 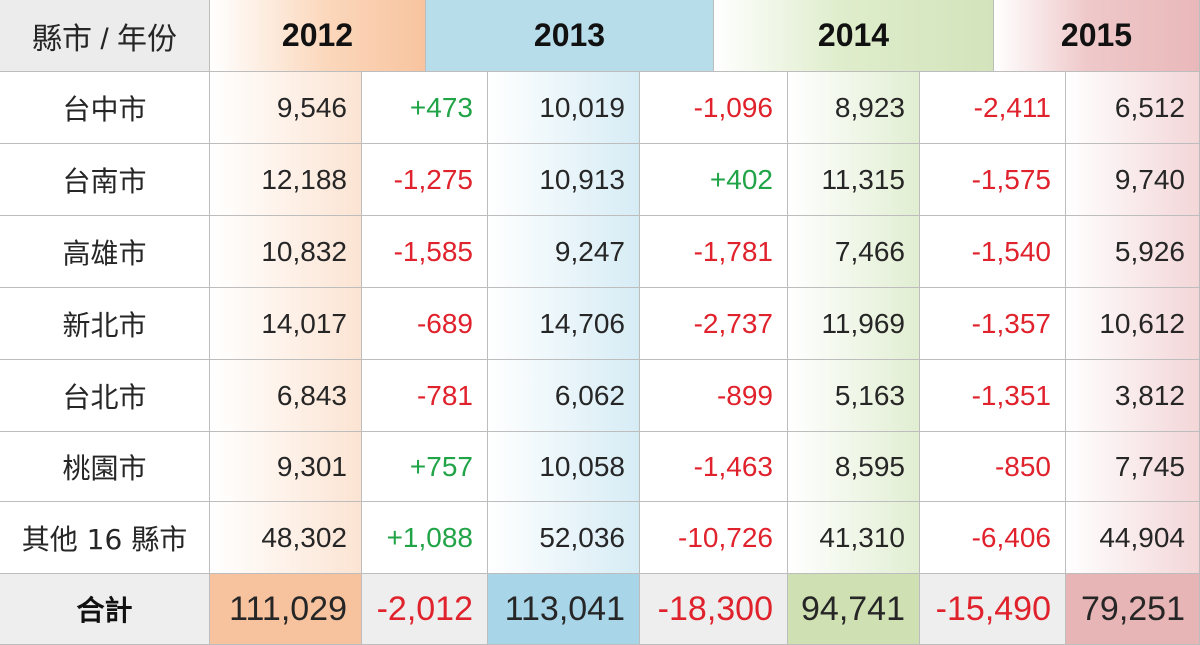 I want to click on value-2014: 11,969, so click(x=854, y=324).